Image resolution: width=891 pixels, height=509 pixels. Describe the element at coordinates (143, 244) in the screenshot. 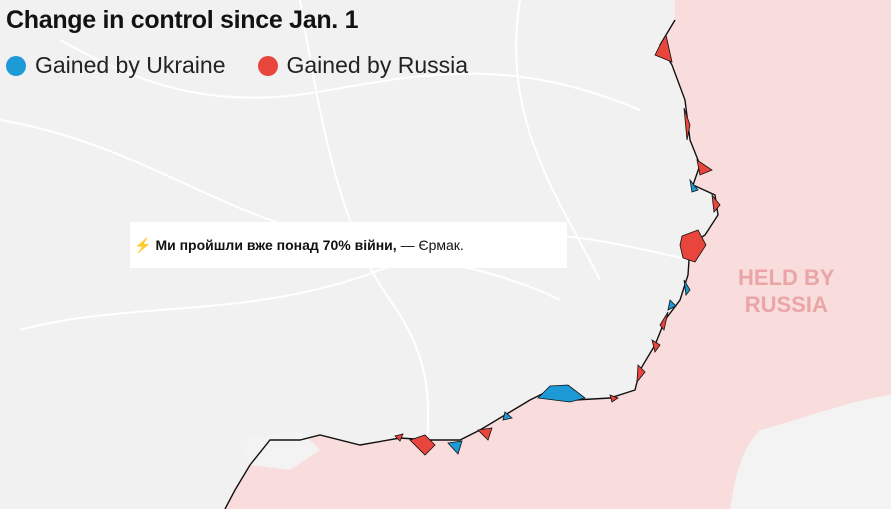

I see `banner-icon: ⚡` at that location.